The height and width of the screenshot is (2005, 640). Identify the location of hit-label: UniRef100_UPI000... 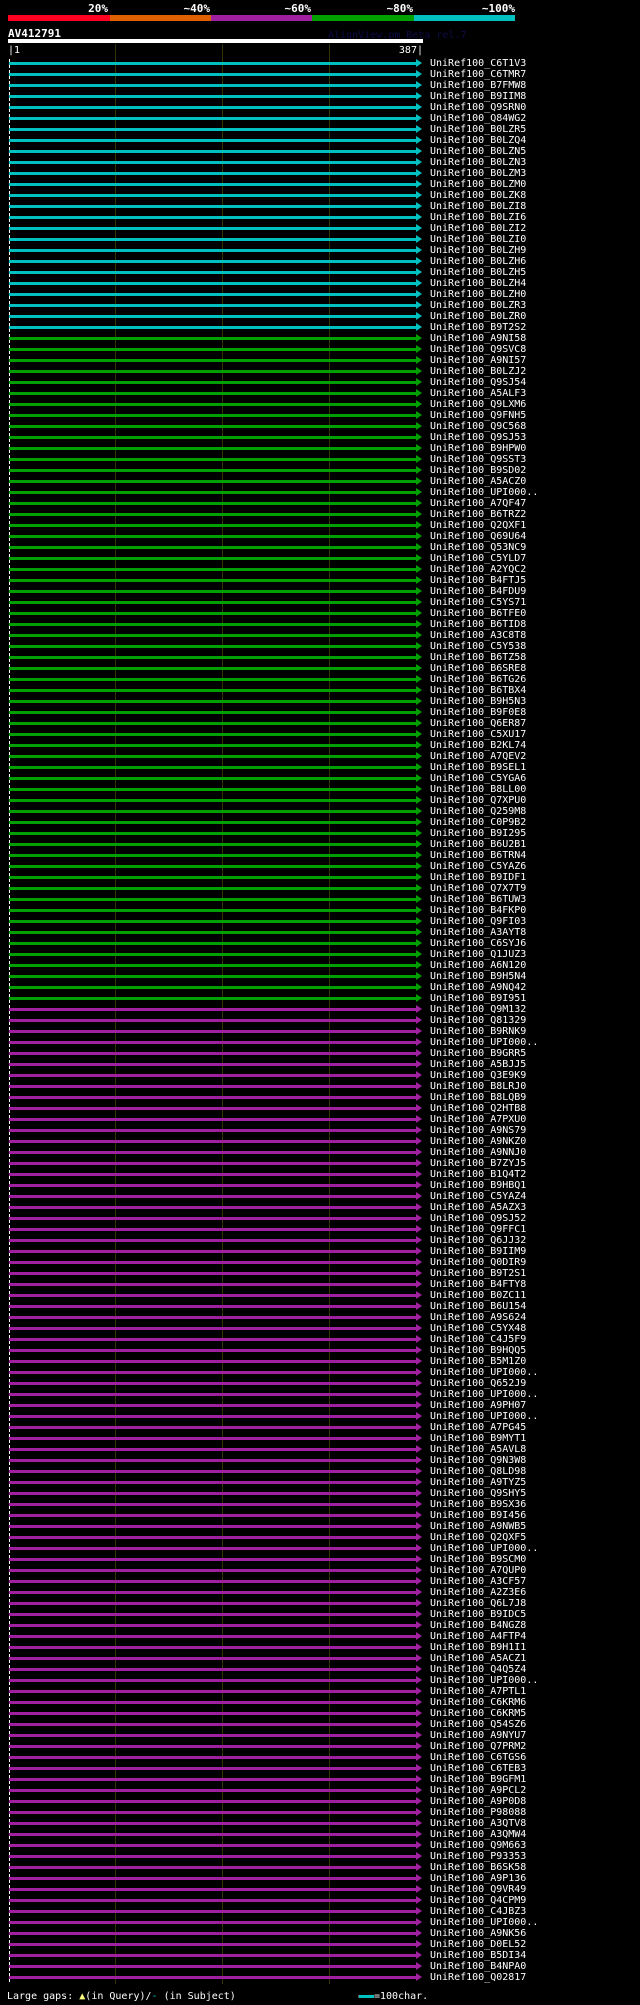
(484, 1394).